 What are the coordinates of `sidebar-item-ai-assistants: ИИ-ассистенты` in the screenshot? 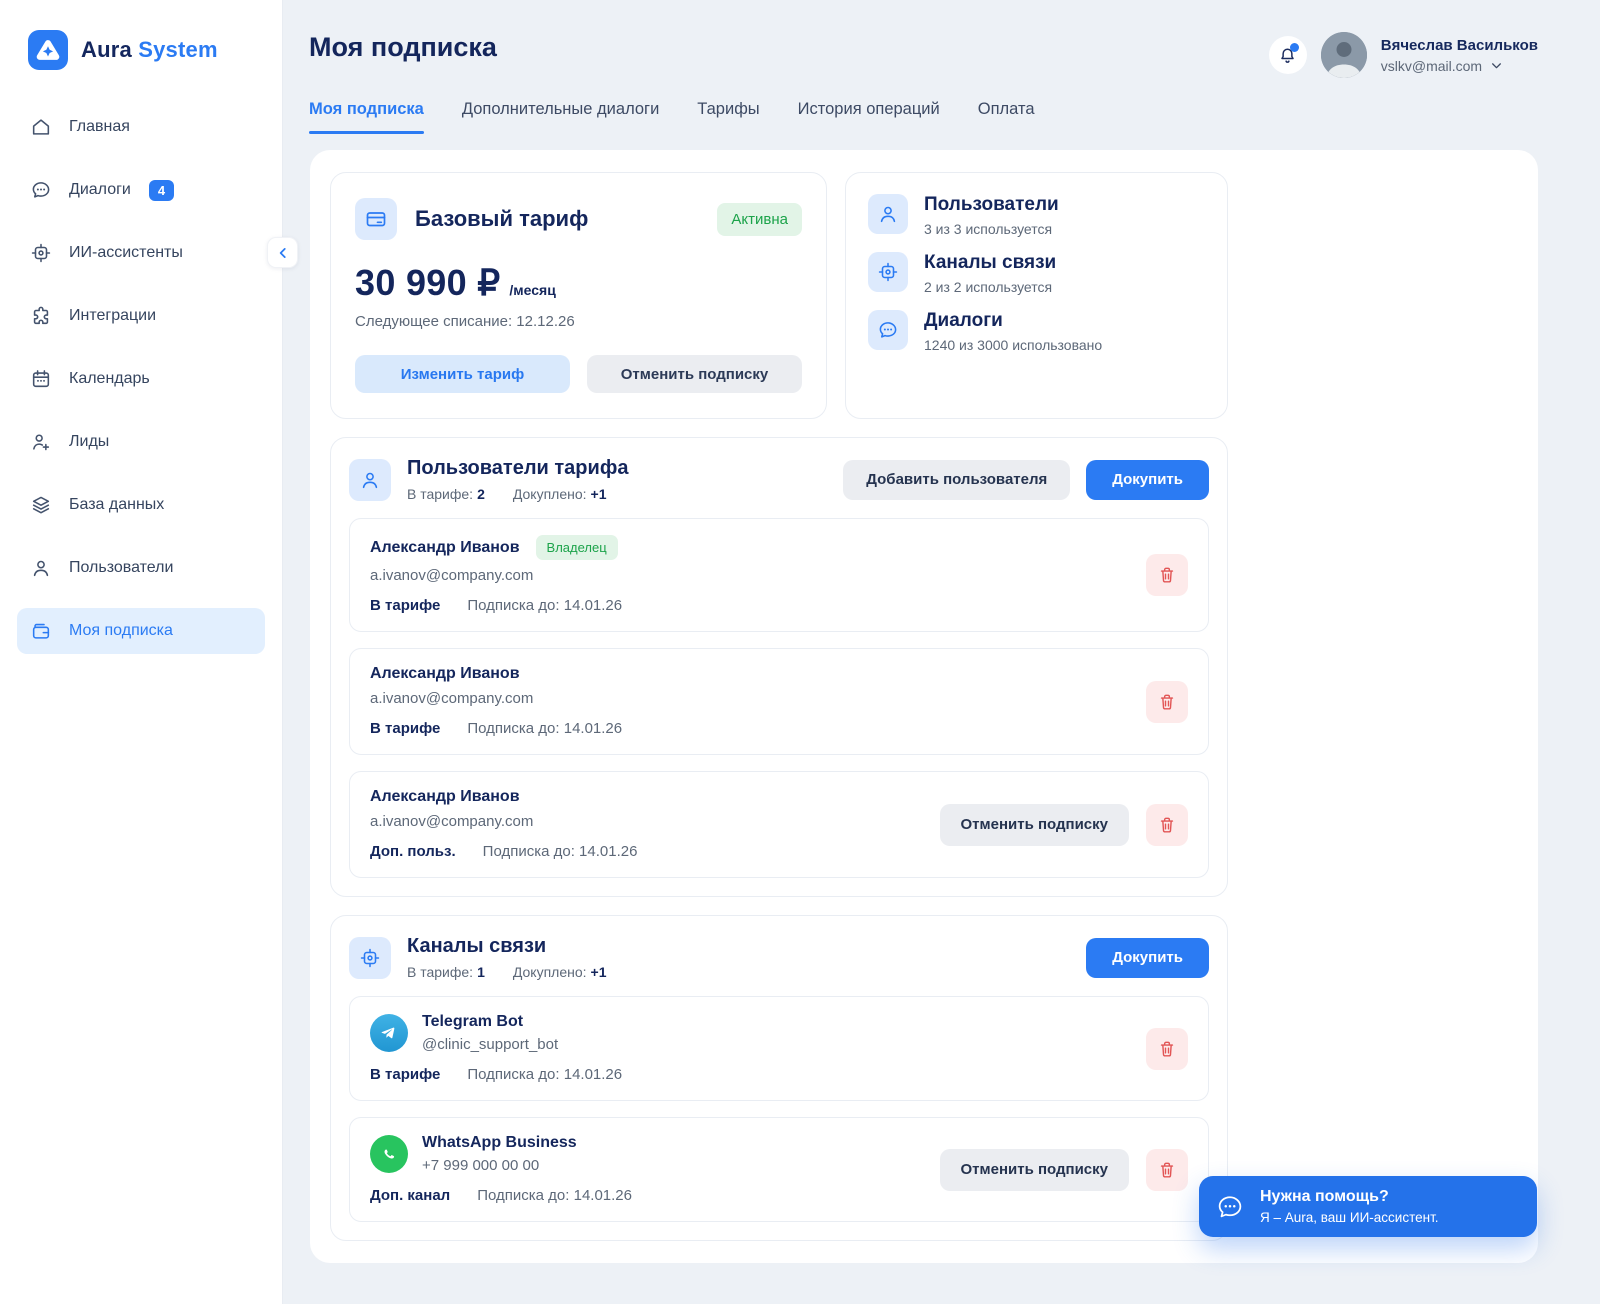 It's located at (141, 253).